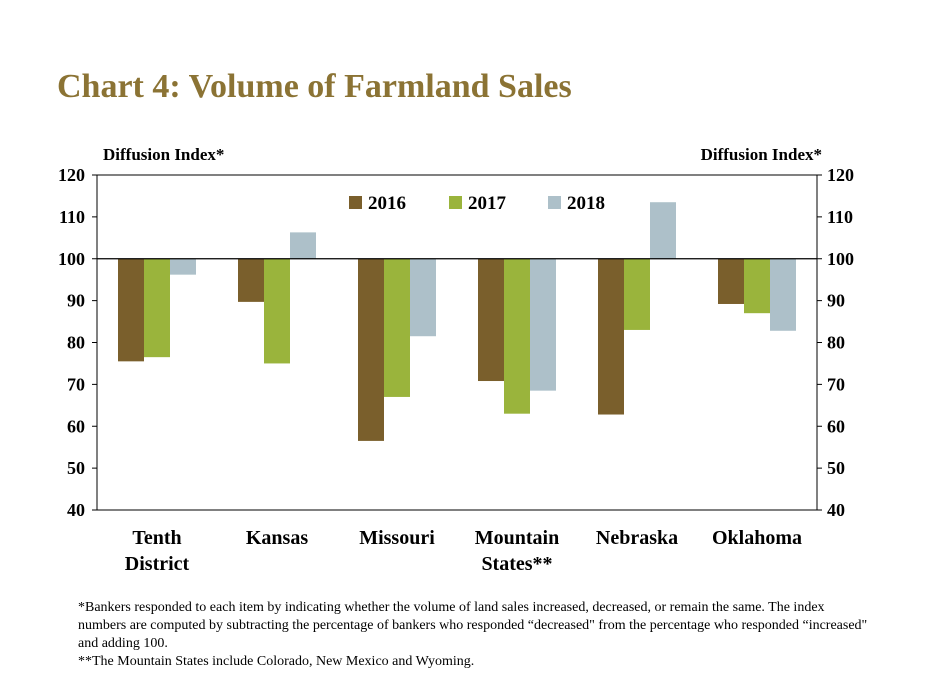 Image resolution: width=925 pixels, height=694 pixels. What do you see at coordinates (836, 510) in the screenshot?
I see `y-tick-label-right: 40` at bounding box center [836, 510].